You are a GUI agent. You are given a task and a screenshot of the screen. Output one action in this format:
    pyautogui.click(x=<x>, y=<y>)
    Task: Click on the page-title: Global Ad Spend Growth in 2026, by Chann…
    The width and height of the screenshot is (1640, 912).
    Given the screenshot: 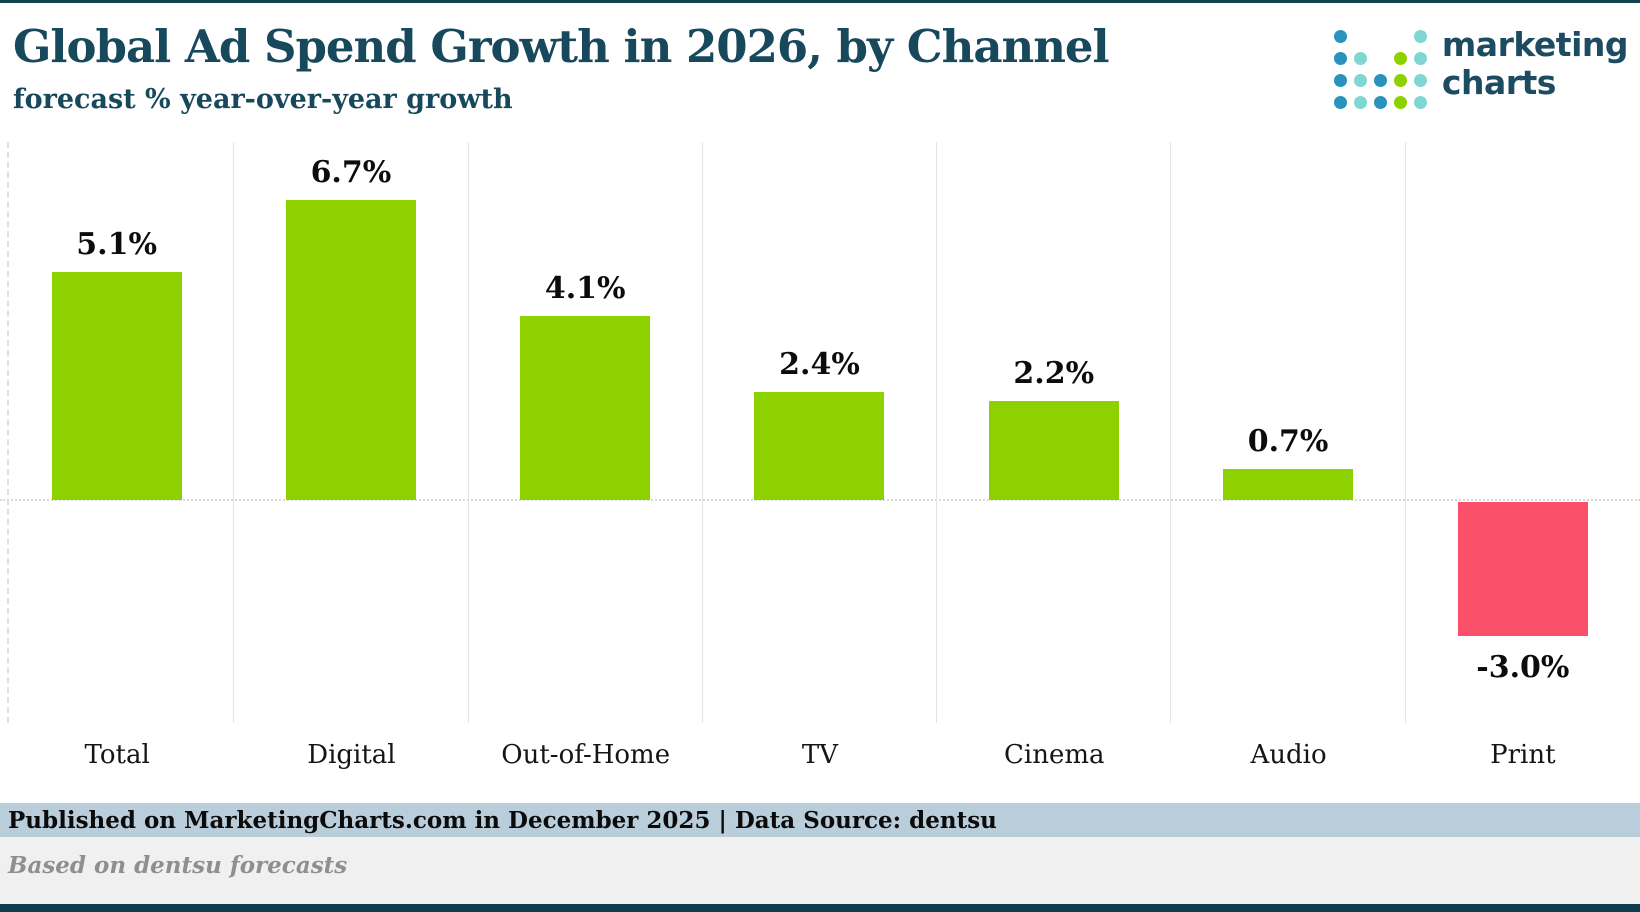 What is the action you would take?
    pyautogui.click(x=561, y=46)
    